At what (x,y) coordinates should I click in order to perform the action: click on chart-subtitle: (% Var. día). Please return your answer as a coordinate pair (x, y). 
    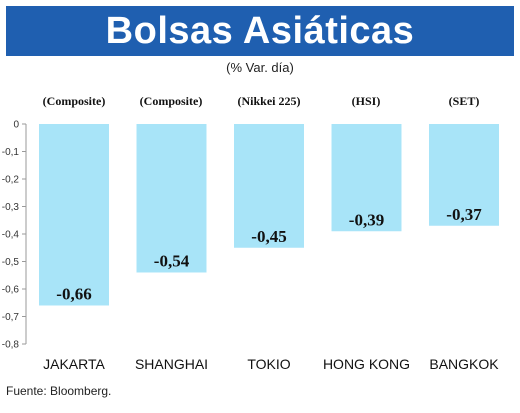
    Looking at the image, I should click on (260, 67).